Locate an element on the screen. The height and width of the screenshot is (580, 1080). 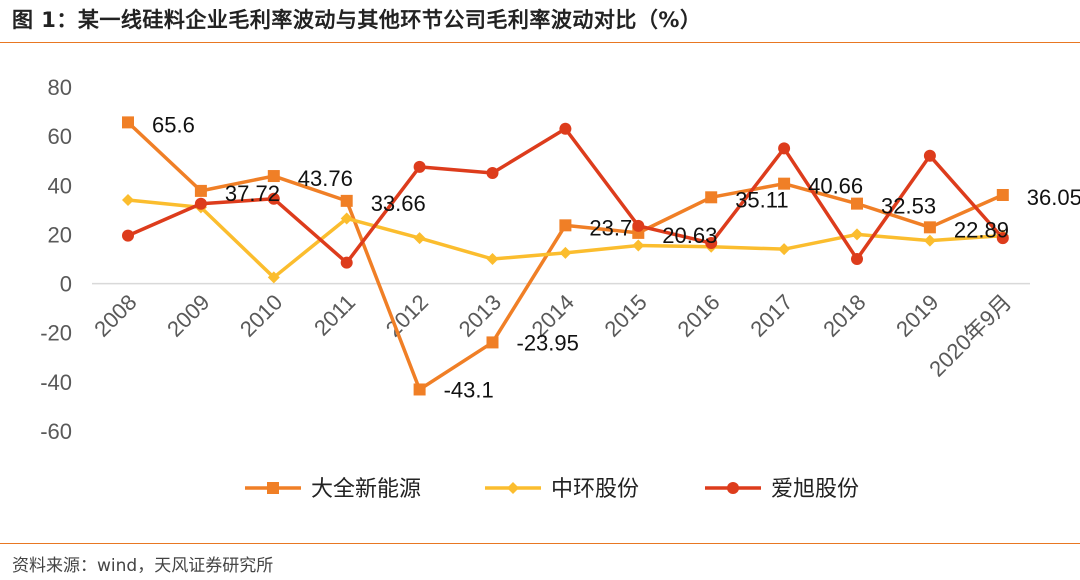
x-tick-label: 2016 is located at coordinates (698, 315).